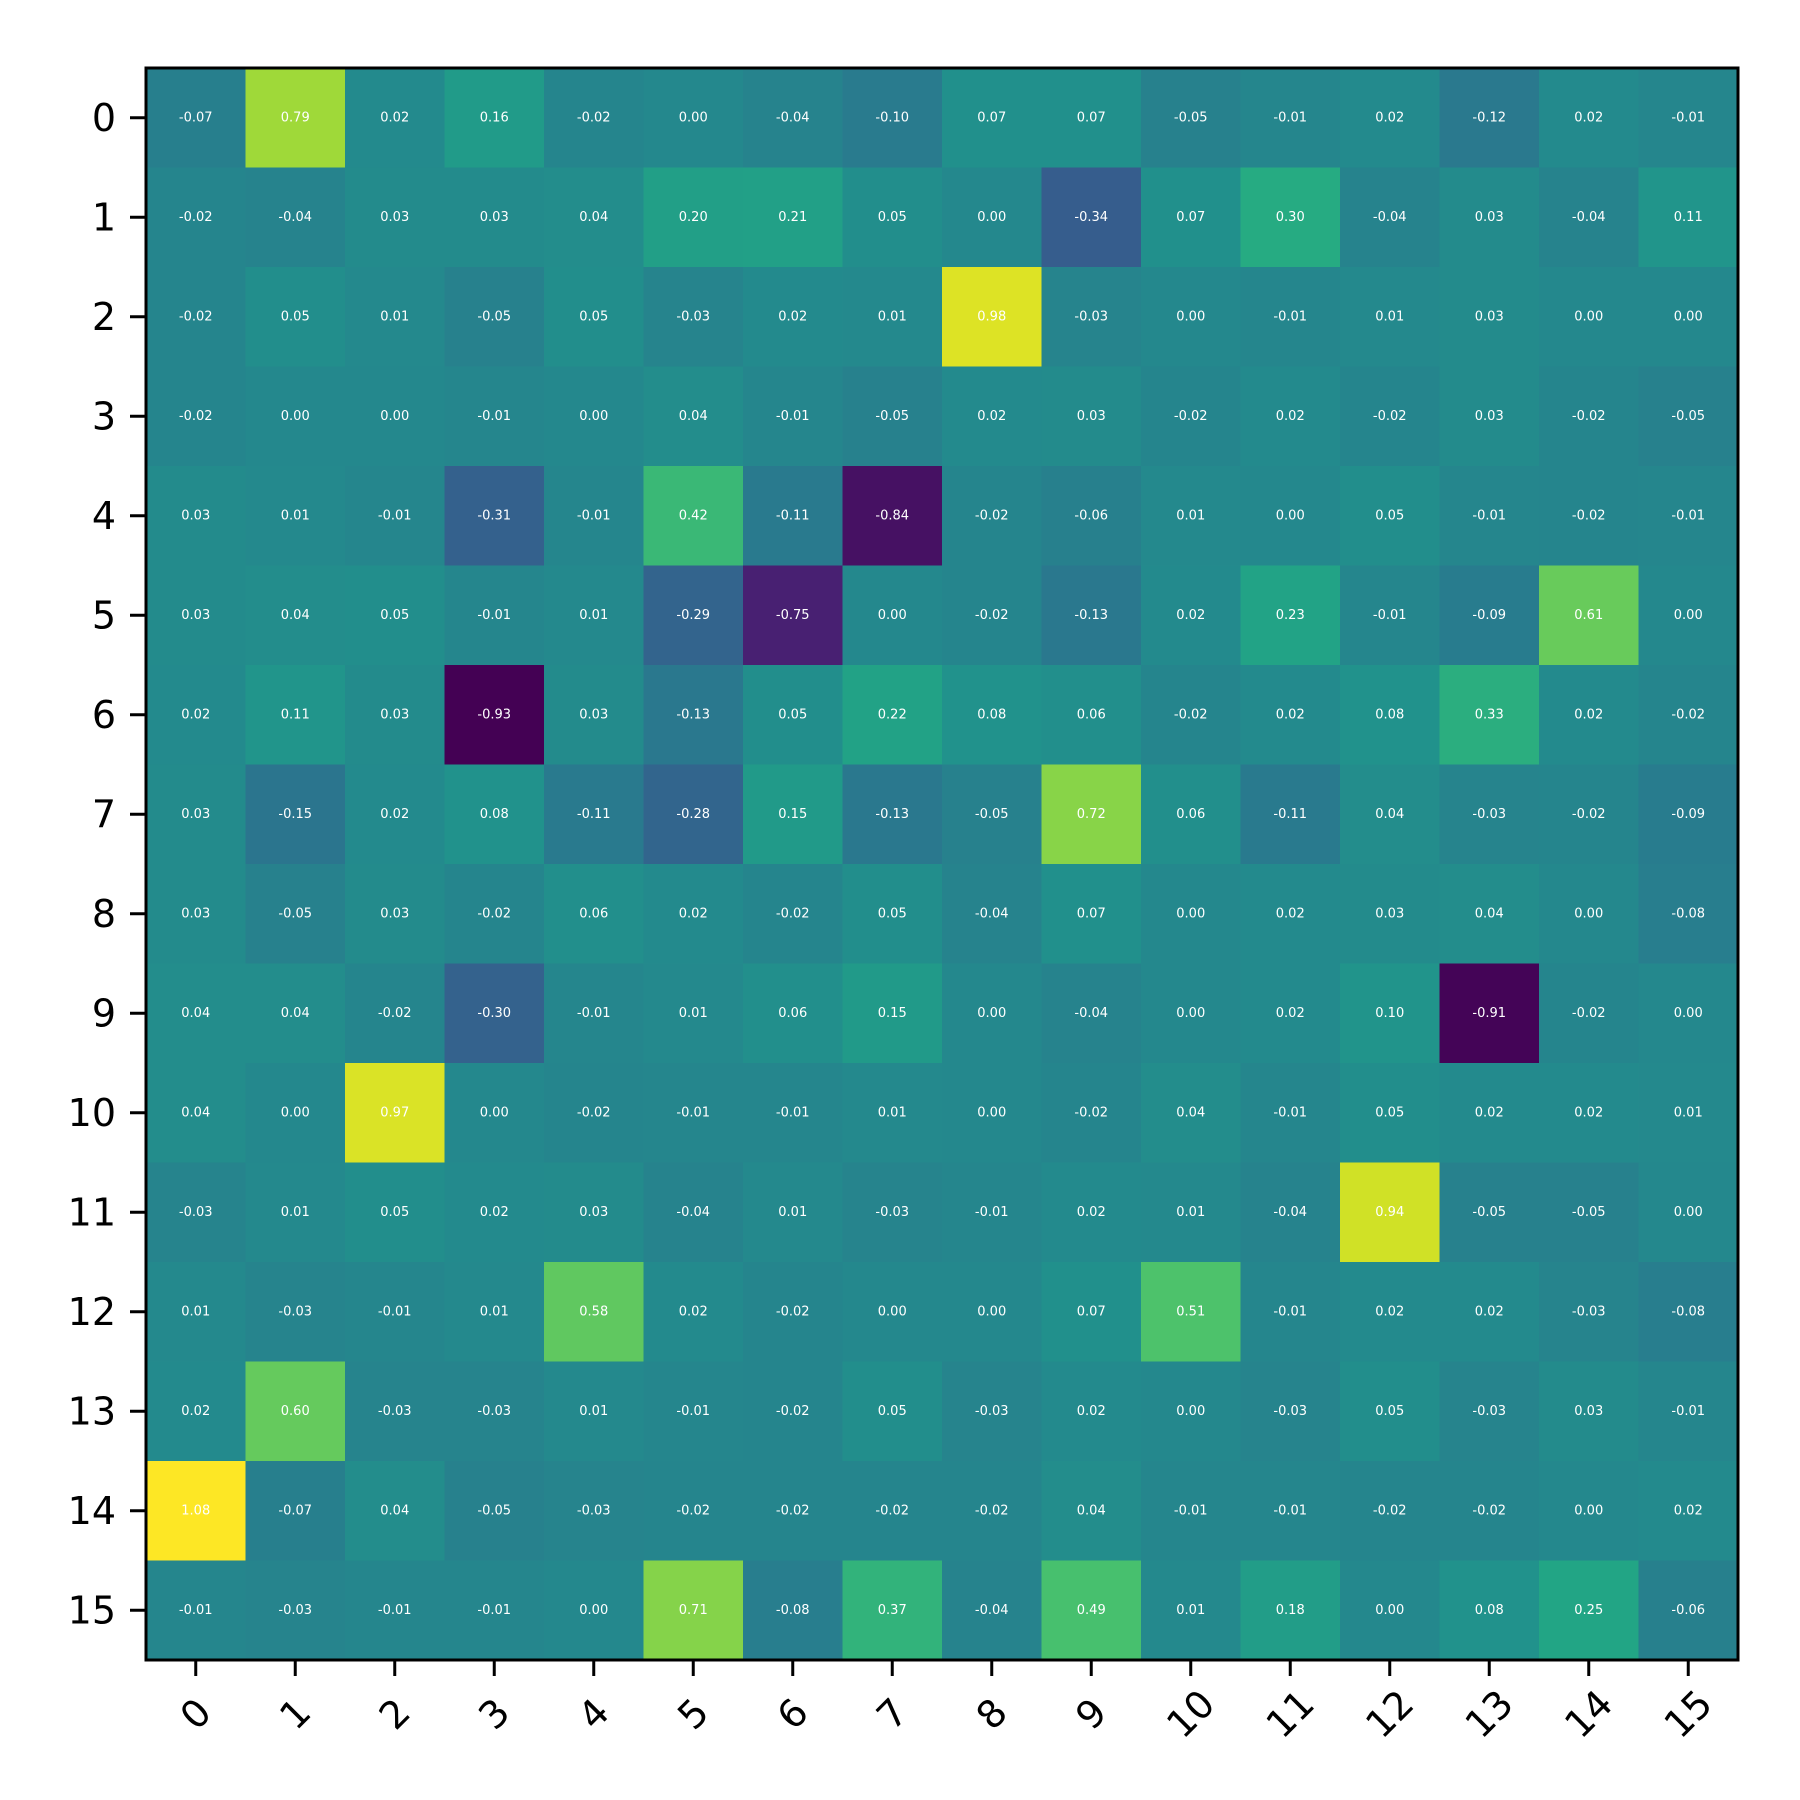 This screenshot has height=1800, width=1800. Describe the element at coordinates (295, 1510) in the screenshot. I see `cell-value-label: -0.07` at that location.